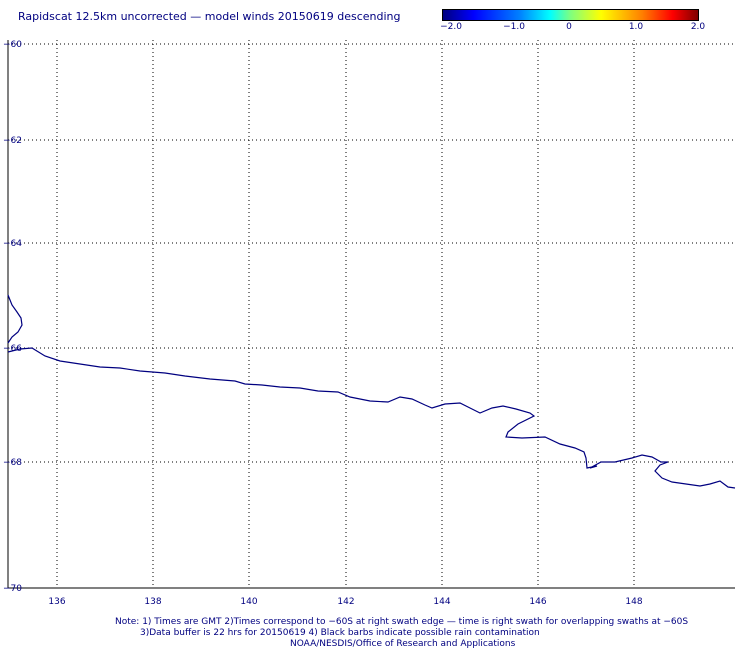  What do you see at coordinates (12, 244) in the screenshot?
I see `lat-label: −64` at bounding box center [12, 244].